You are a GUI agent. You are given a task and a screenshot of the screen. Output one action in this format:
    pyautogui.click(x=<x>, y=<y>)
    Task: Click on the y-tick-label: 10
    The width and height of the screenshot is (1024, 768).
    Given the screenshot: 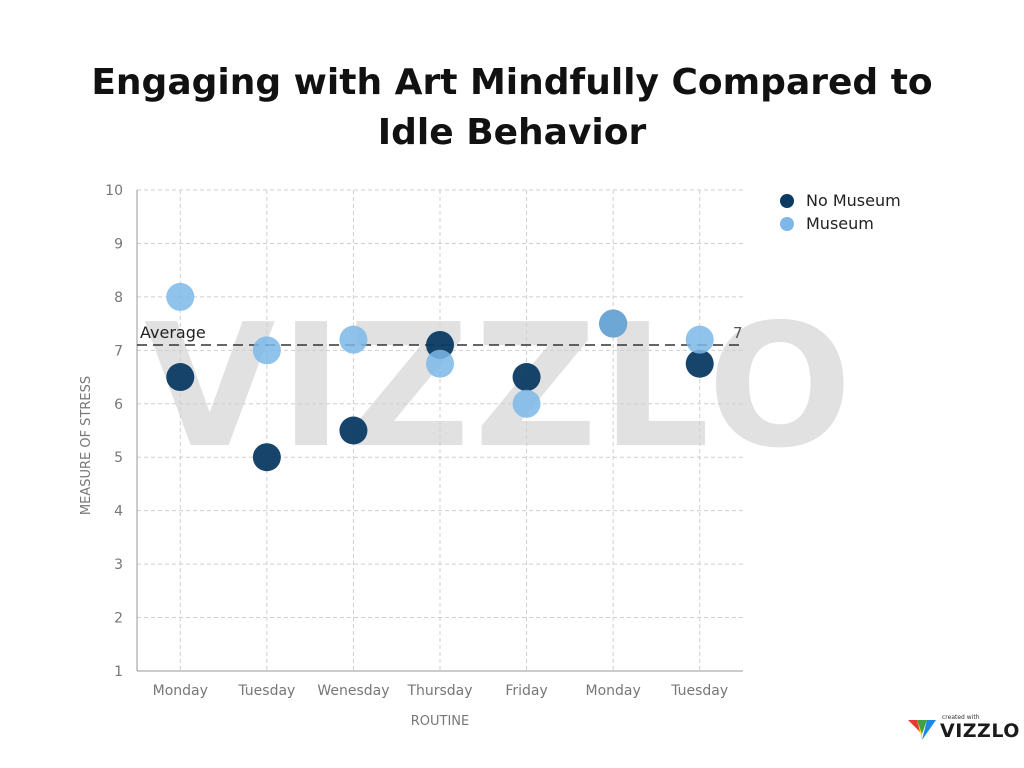 What is the action you would take?
    pyautogui.click(x=114, y=191)
    